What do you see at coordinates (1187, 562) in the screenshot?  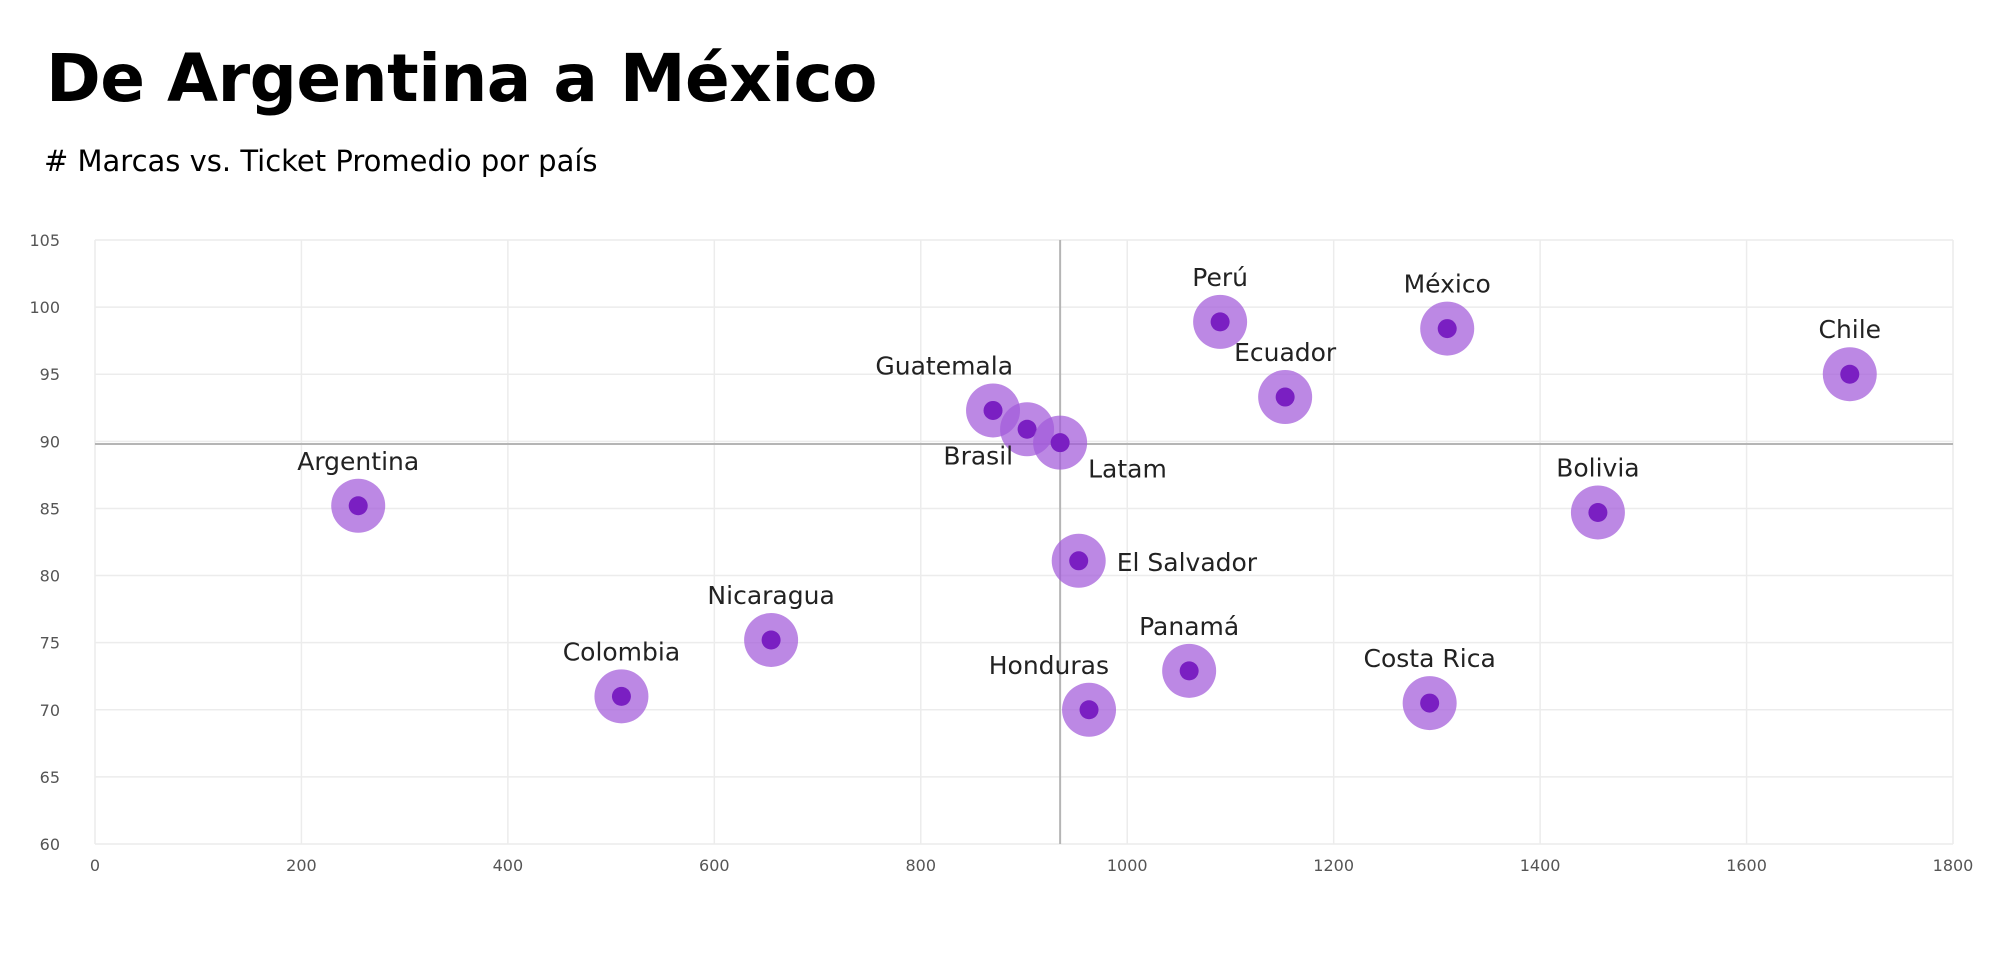 I see `point-label-el-salvador: El Salvador` at bounding box center [1187, 562].